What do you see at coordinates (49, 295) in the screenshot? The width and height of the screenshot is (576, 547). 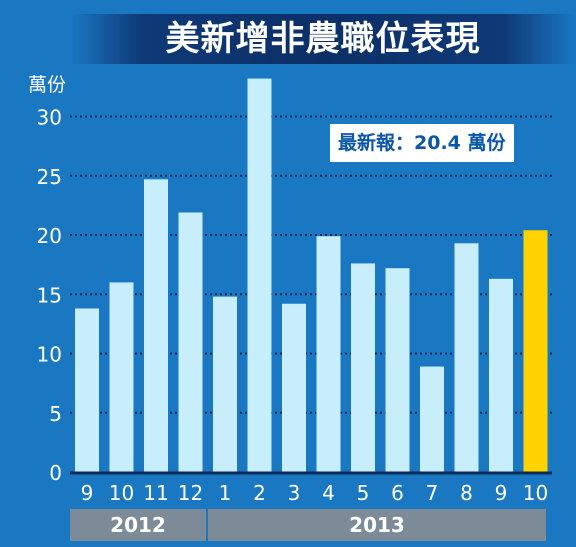 I see `y-tick-label: 15` at bounding box center [49, 295].